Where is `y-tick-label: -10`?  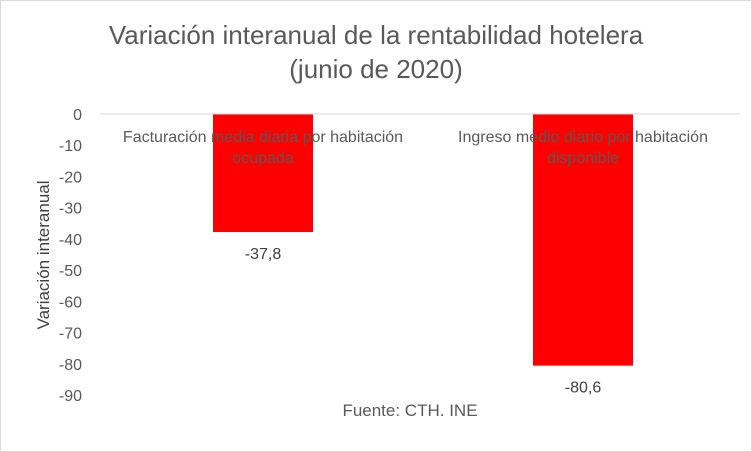
y-tick-label: -10 is located at coordinates (70, 146).